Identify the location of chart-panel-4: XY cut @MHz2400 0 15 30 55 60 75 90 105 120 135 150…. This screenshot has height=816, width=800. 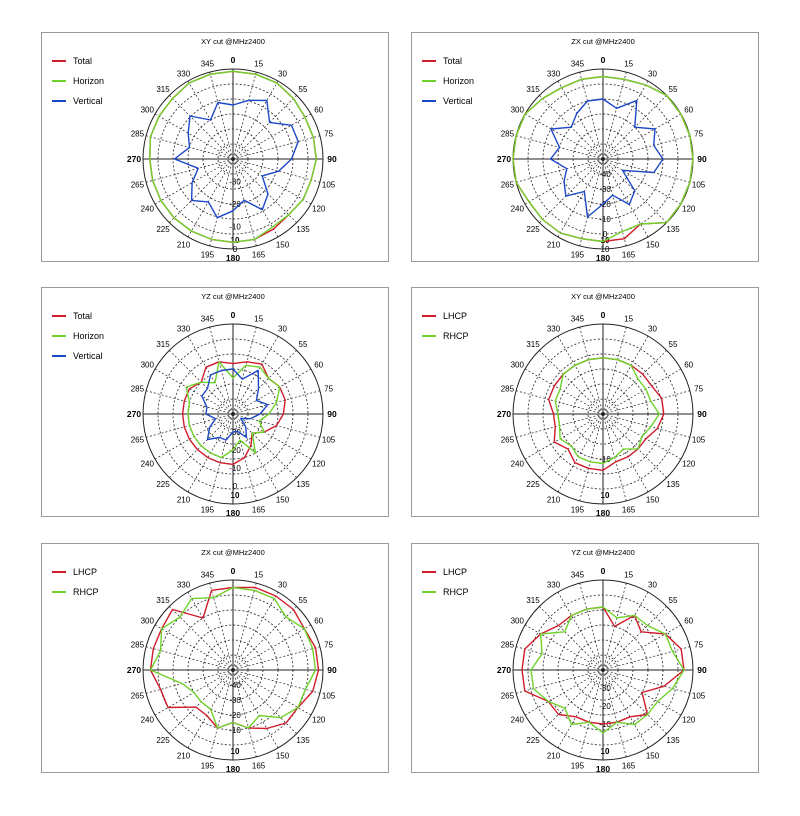
(585, 402).